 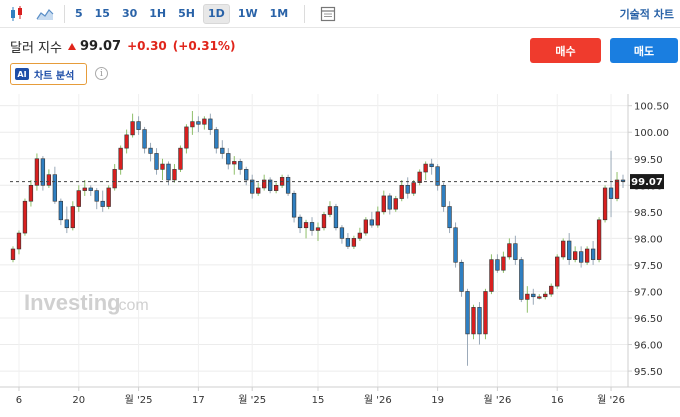 I want to click on y-tick-label: 96.50, so click(x=648, y=319).